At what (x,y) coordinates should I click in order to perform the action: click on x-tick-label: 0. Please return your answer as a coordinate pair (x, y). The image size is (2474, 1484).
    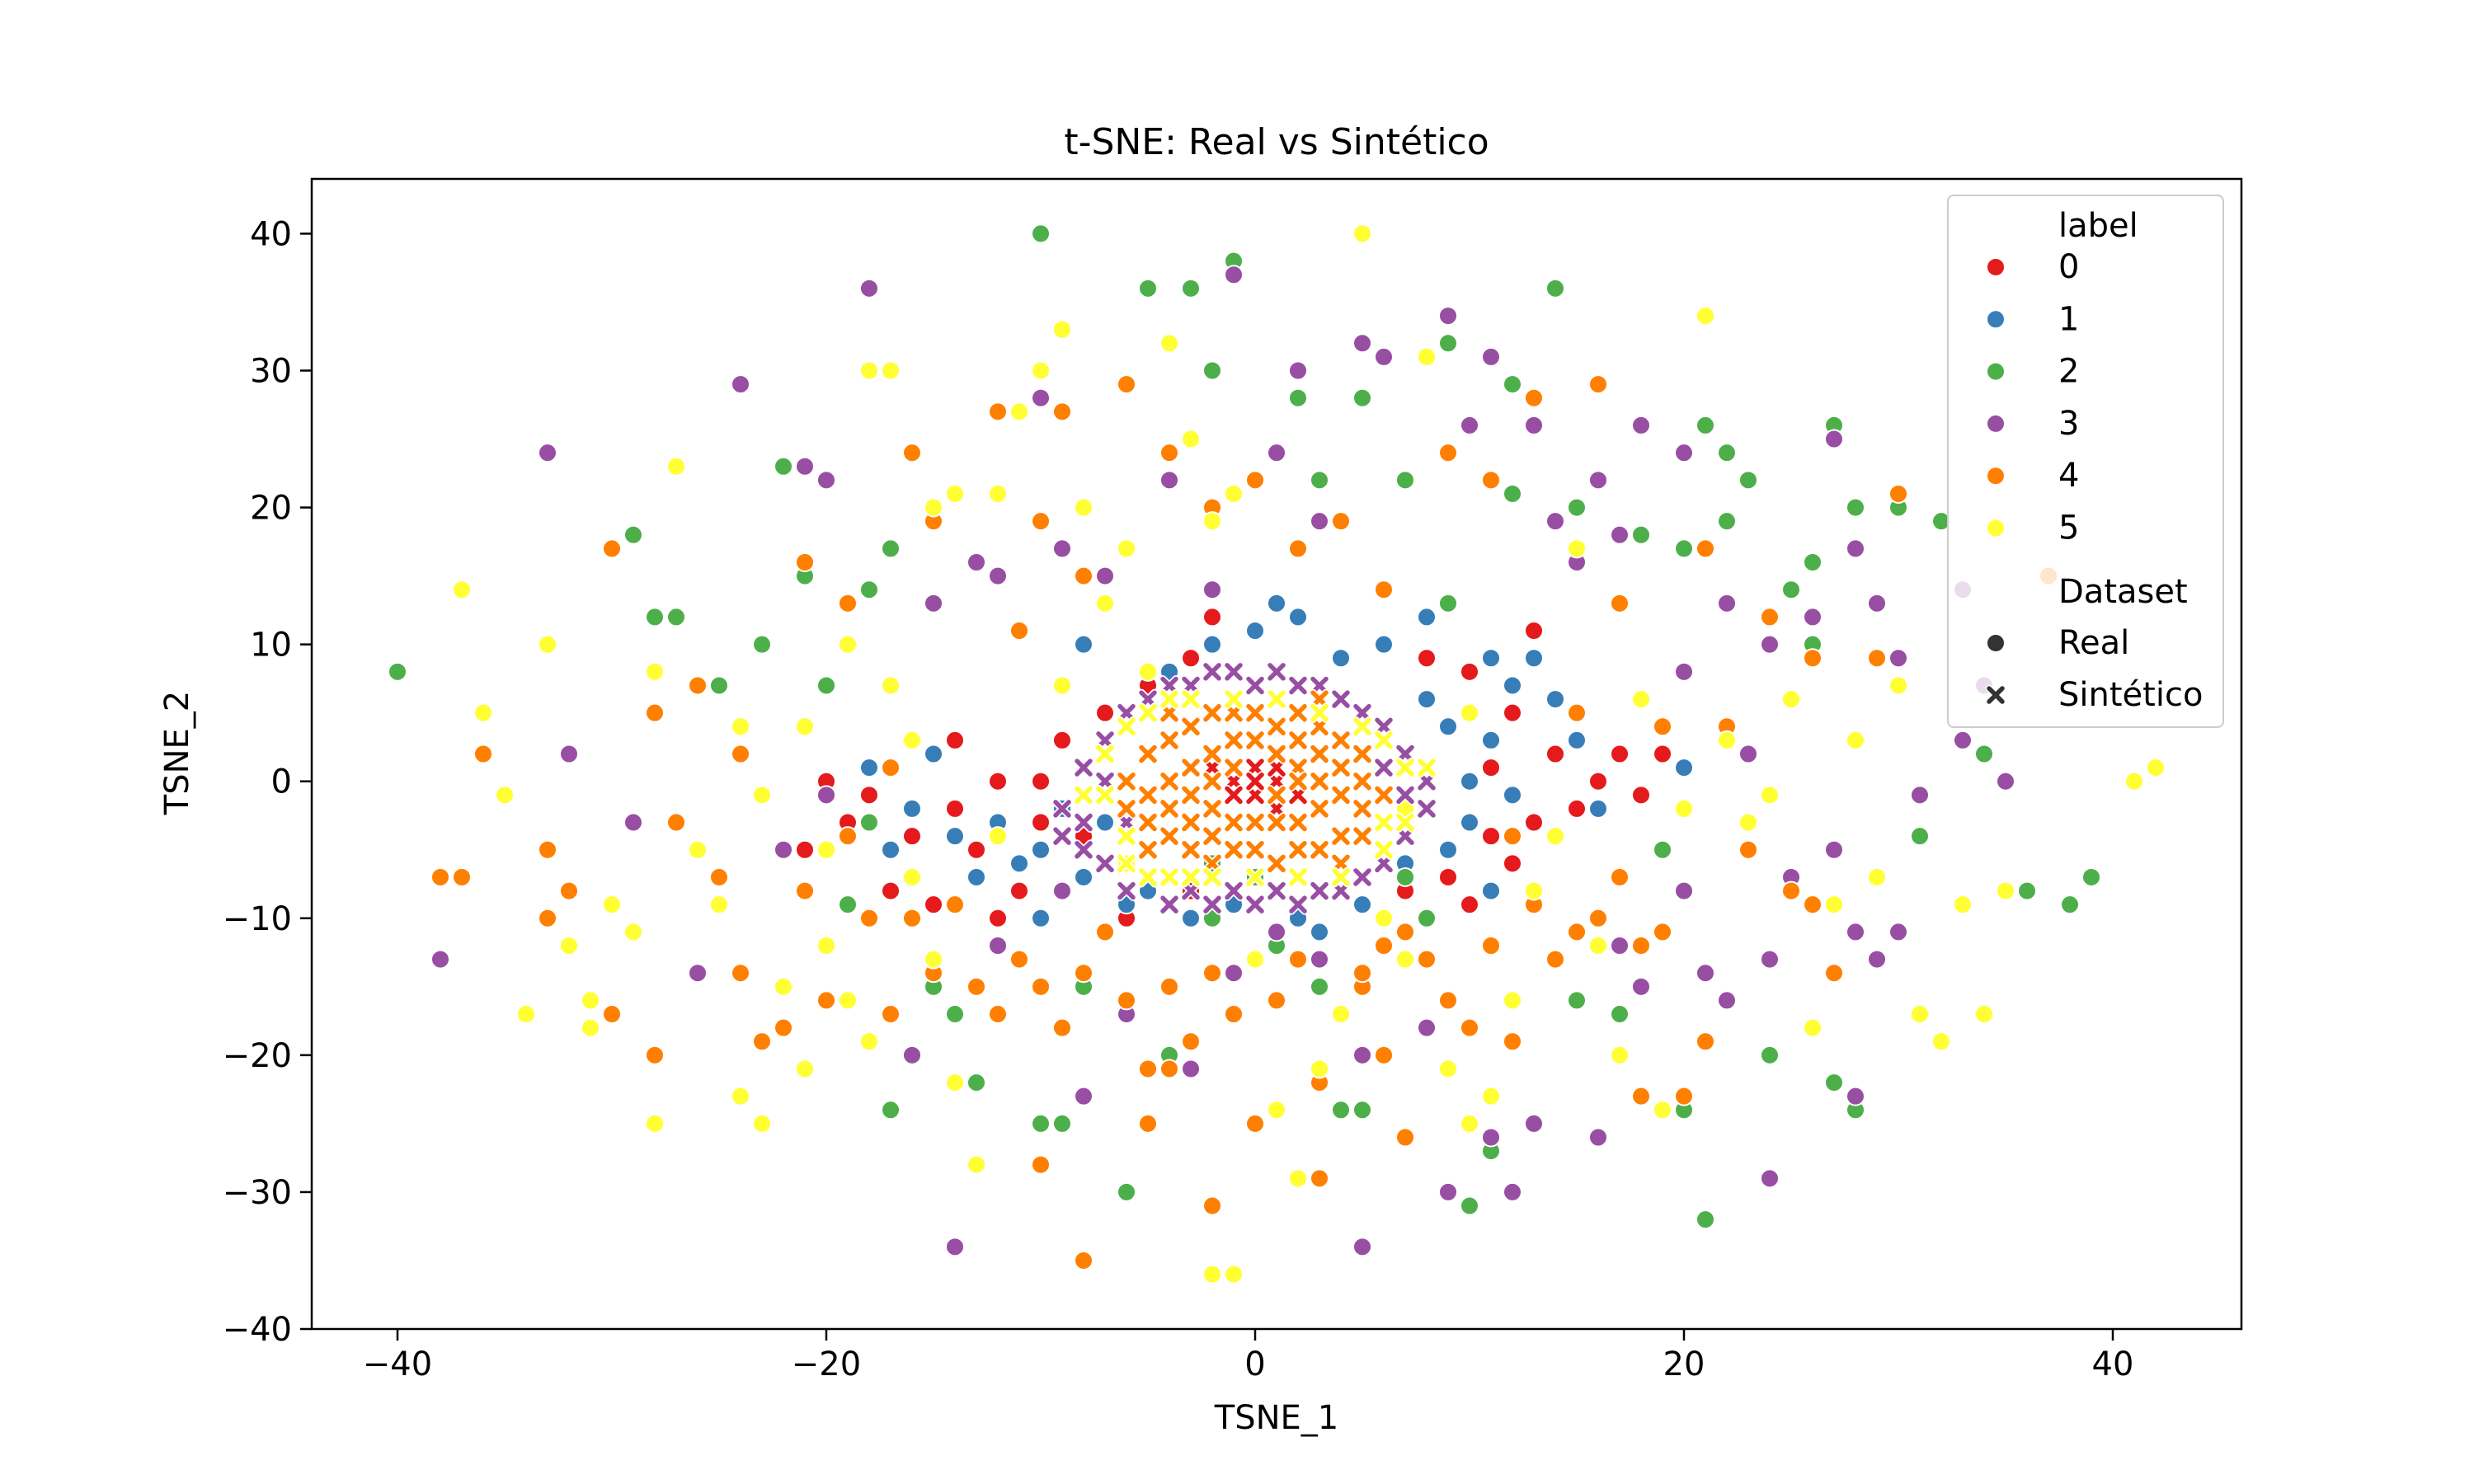
    Looking at the image, I should click on (1254, 1364).